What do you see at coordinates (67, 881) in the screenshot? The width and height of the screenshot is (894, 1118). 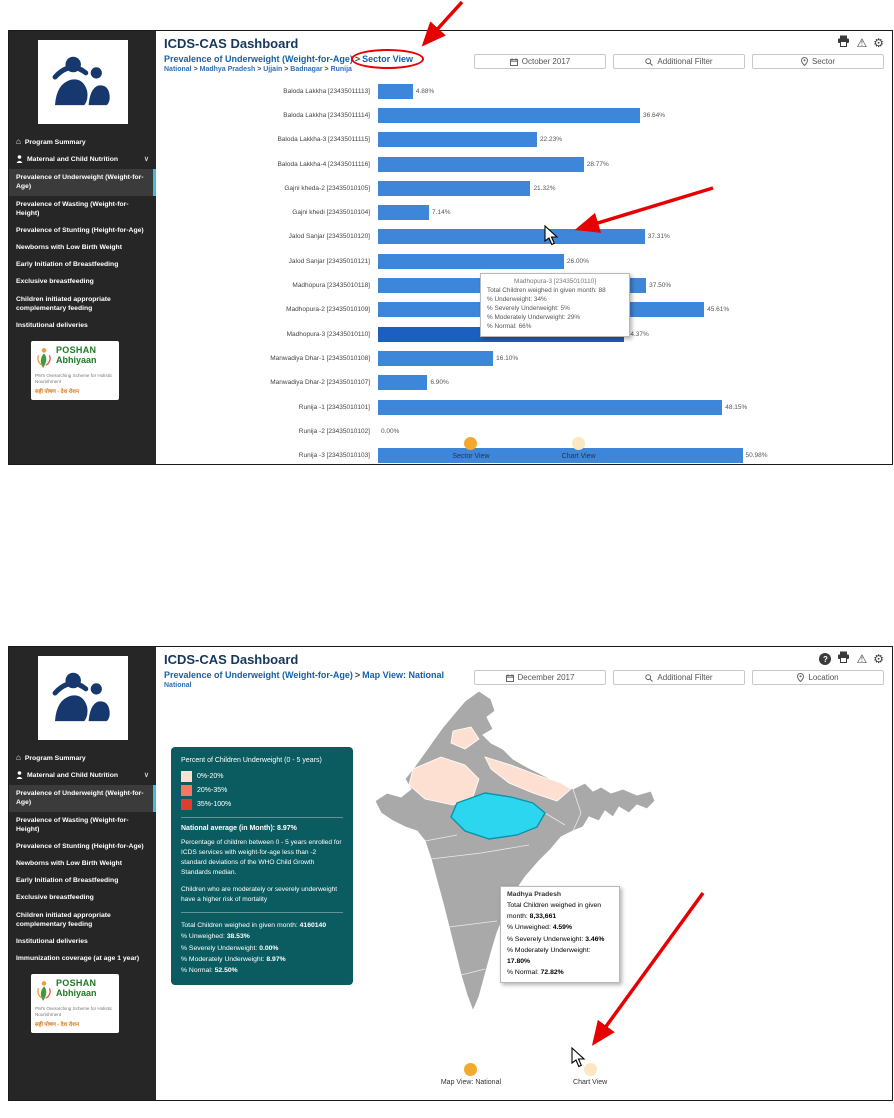 I see `sidebar-item-label: Early Initiation of Breastfeeding` at bounding box center [67, 881].